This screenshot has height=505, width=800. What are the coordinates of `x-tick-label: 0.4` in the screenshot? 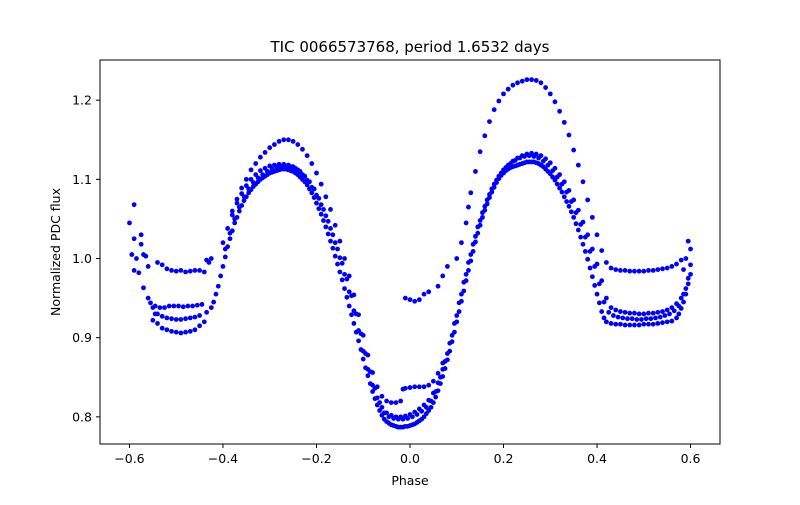 It's located at (597, 458).